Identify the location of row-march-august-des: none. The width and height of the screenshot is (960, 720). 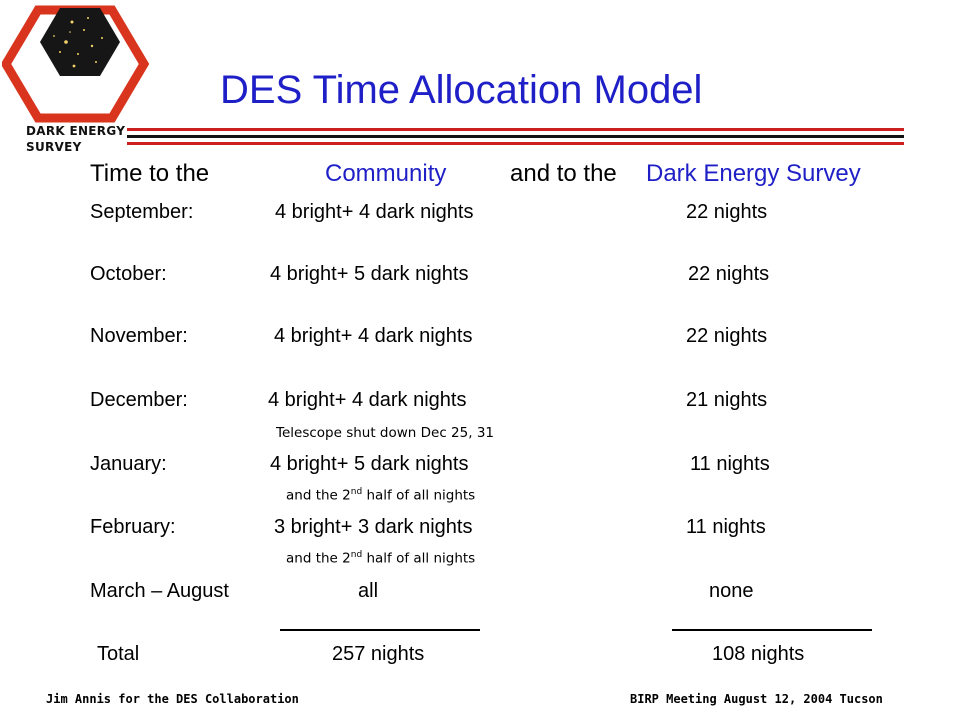
(731, 591).